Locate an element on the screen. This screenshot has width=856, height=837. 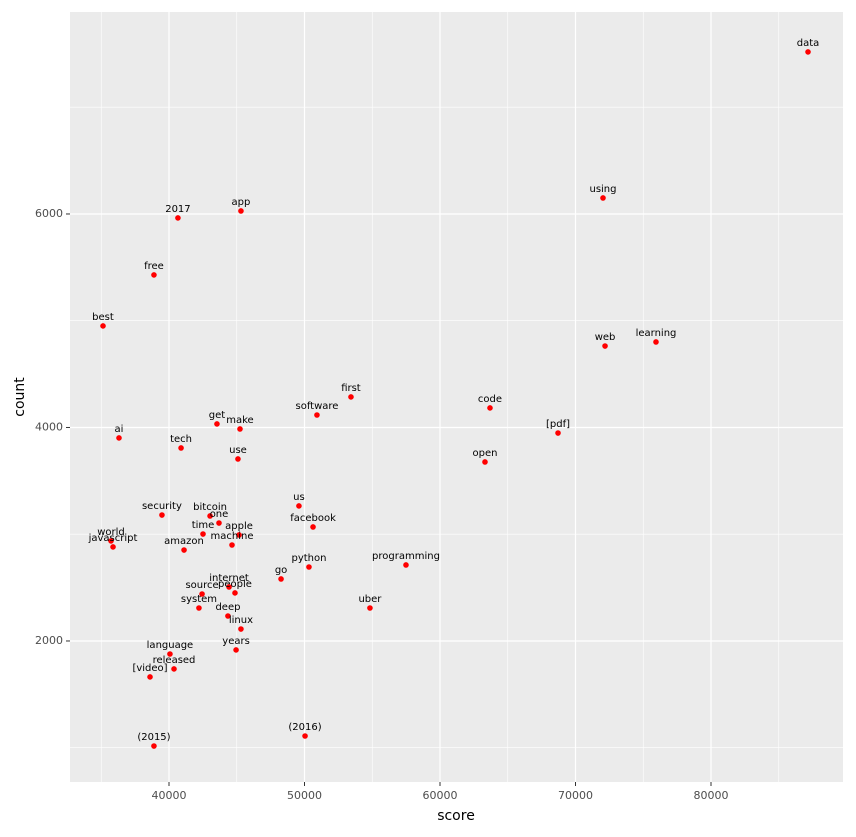
point-label: best is located at coordinates (103, 317).